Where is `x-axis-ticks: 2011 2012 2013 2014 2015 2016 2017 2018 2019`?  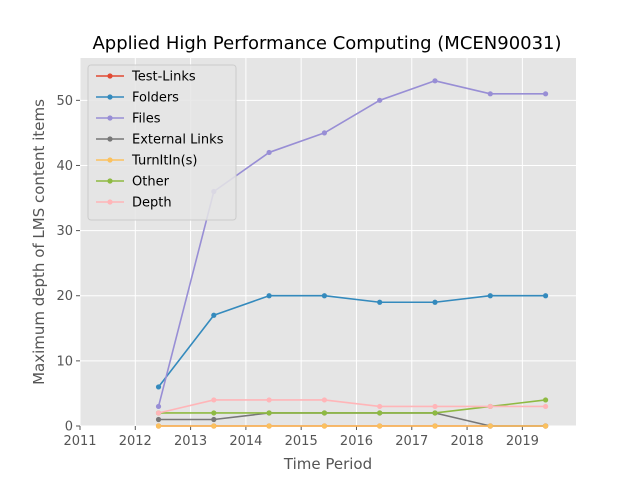 x-axis-ticks: 2011 2012 2013 2014 2015 2016 2017 2018 2019 is located at coordinates (300, 437).